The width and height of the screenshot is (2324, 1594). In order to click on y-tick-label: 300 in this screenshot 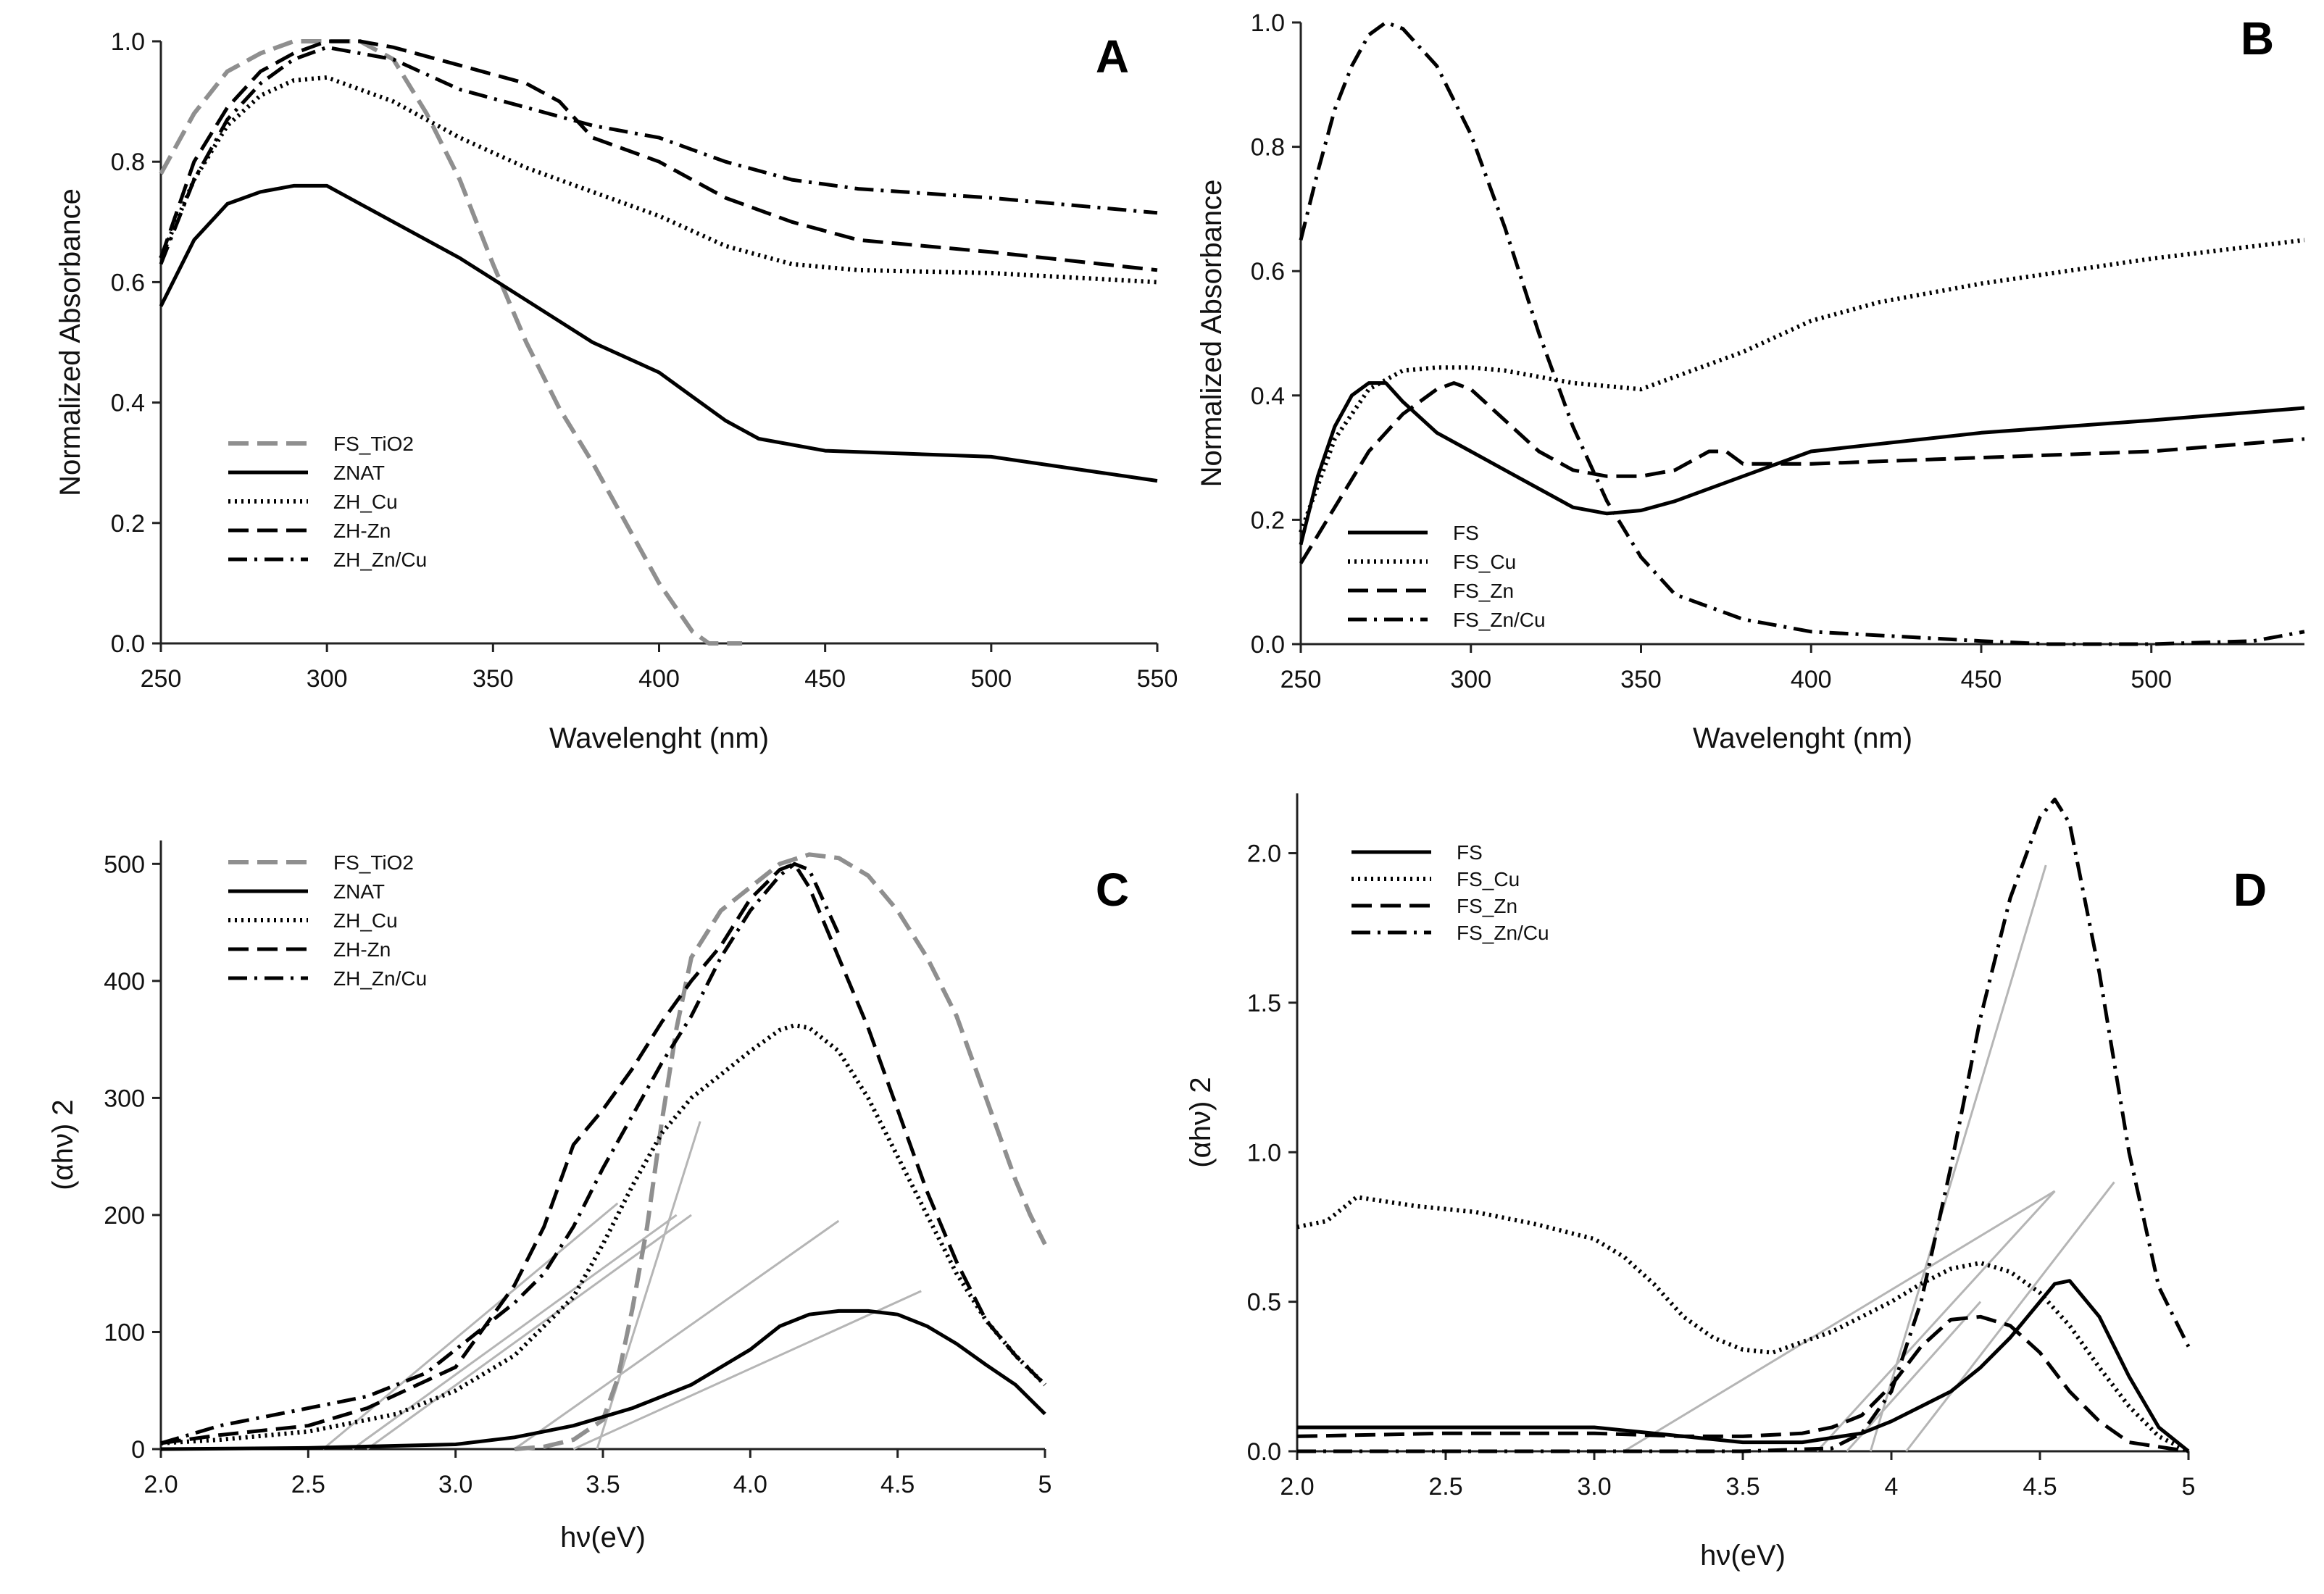, I will do `click(124, 1098)`.